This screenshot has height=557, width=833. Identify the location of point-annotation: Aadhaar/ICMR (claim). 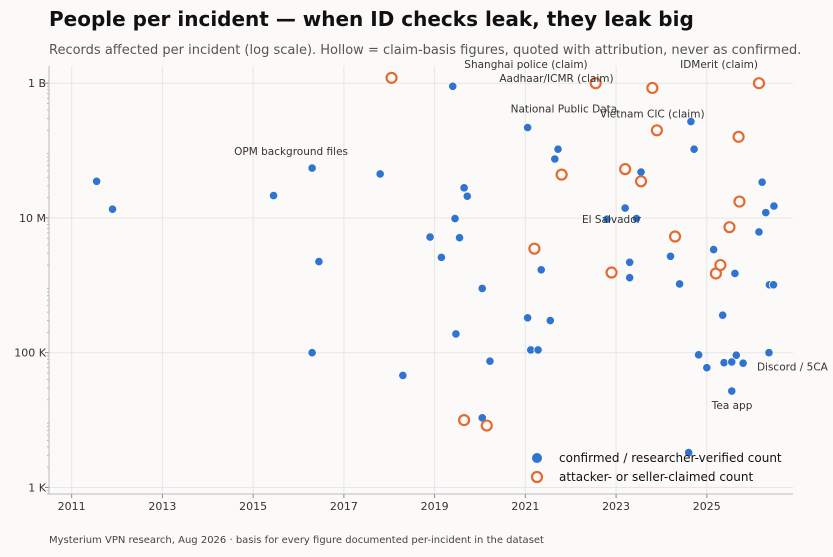
(556, 79).